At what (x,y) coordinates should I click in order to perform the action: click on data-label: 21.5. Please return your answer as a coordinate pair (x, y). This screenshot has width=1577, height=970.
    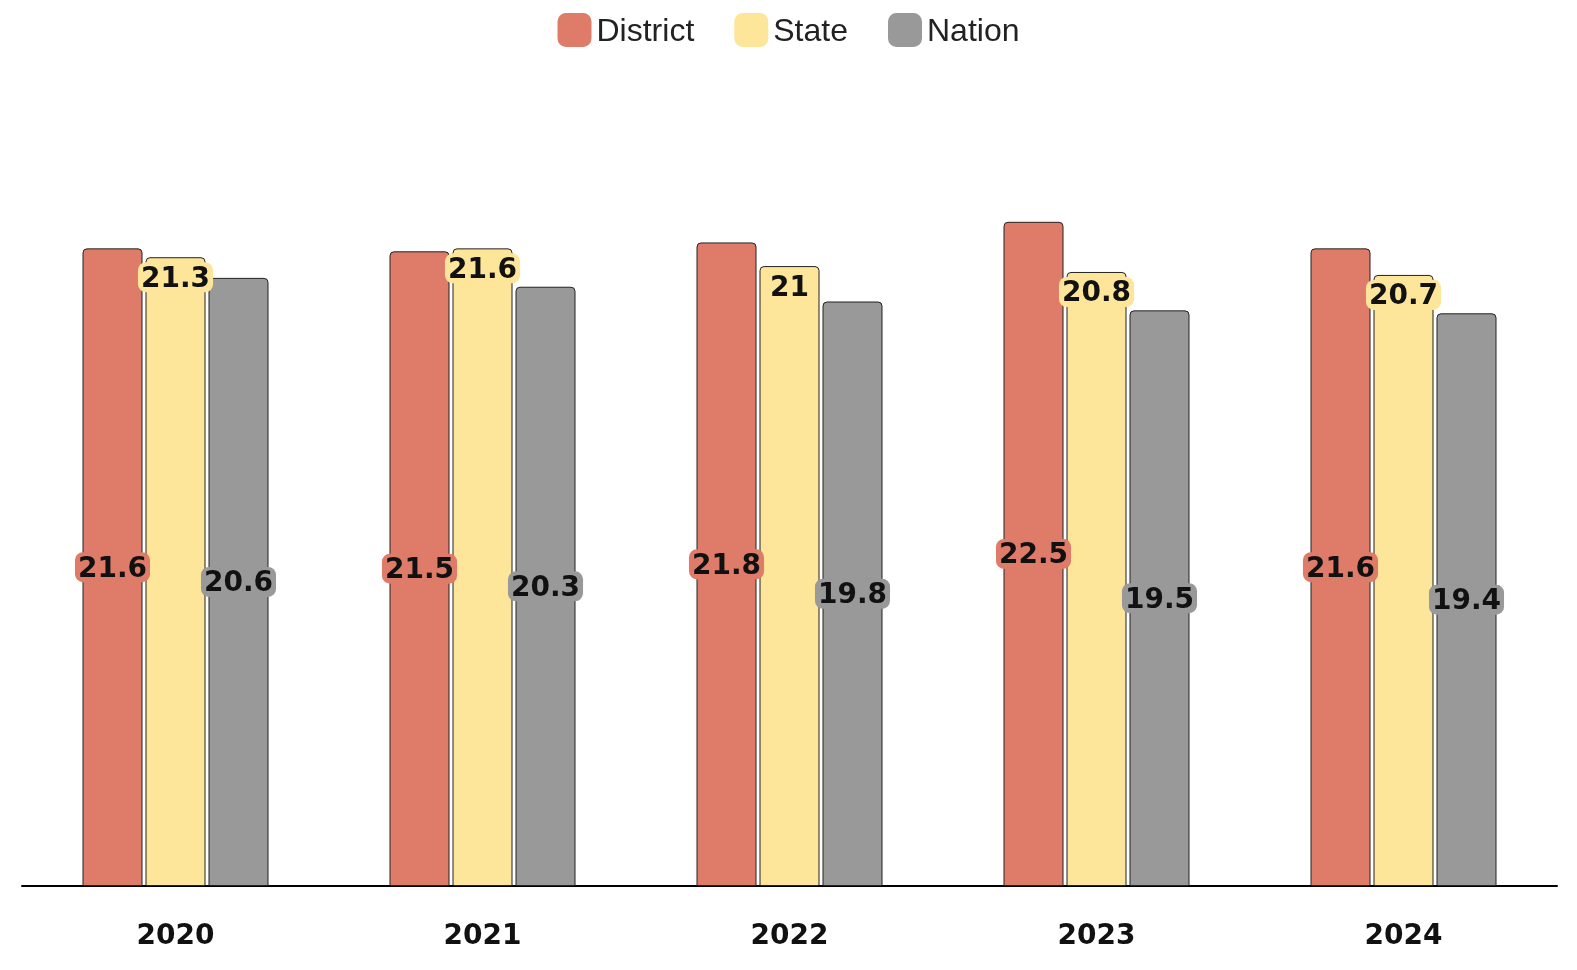
    Looking at the image, I should click on (419, 569).